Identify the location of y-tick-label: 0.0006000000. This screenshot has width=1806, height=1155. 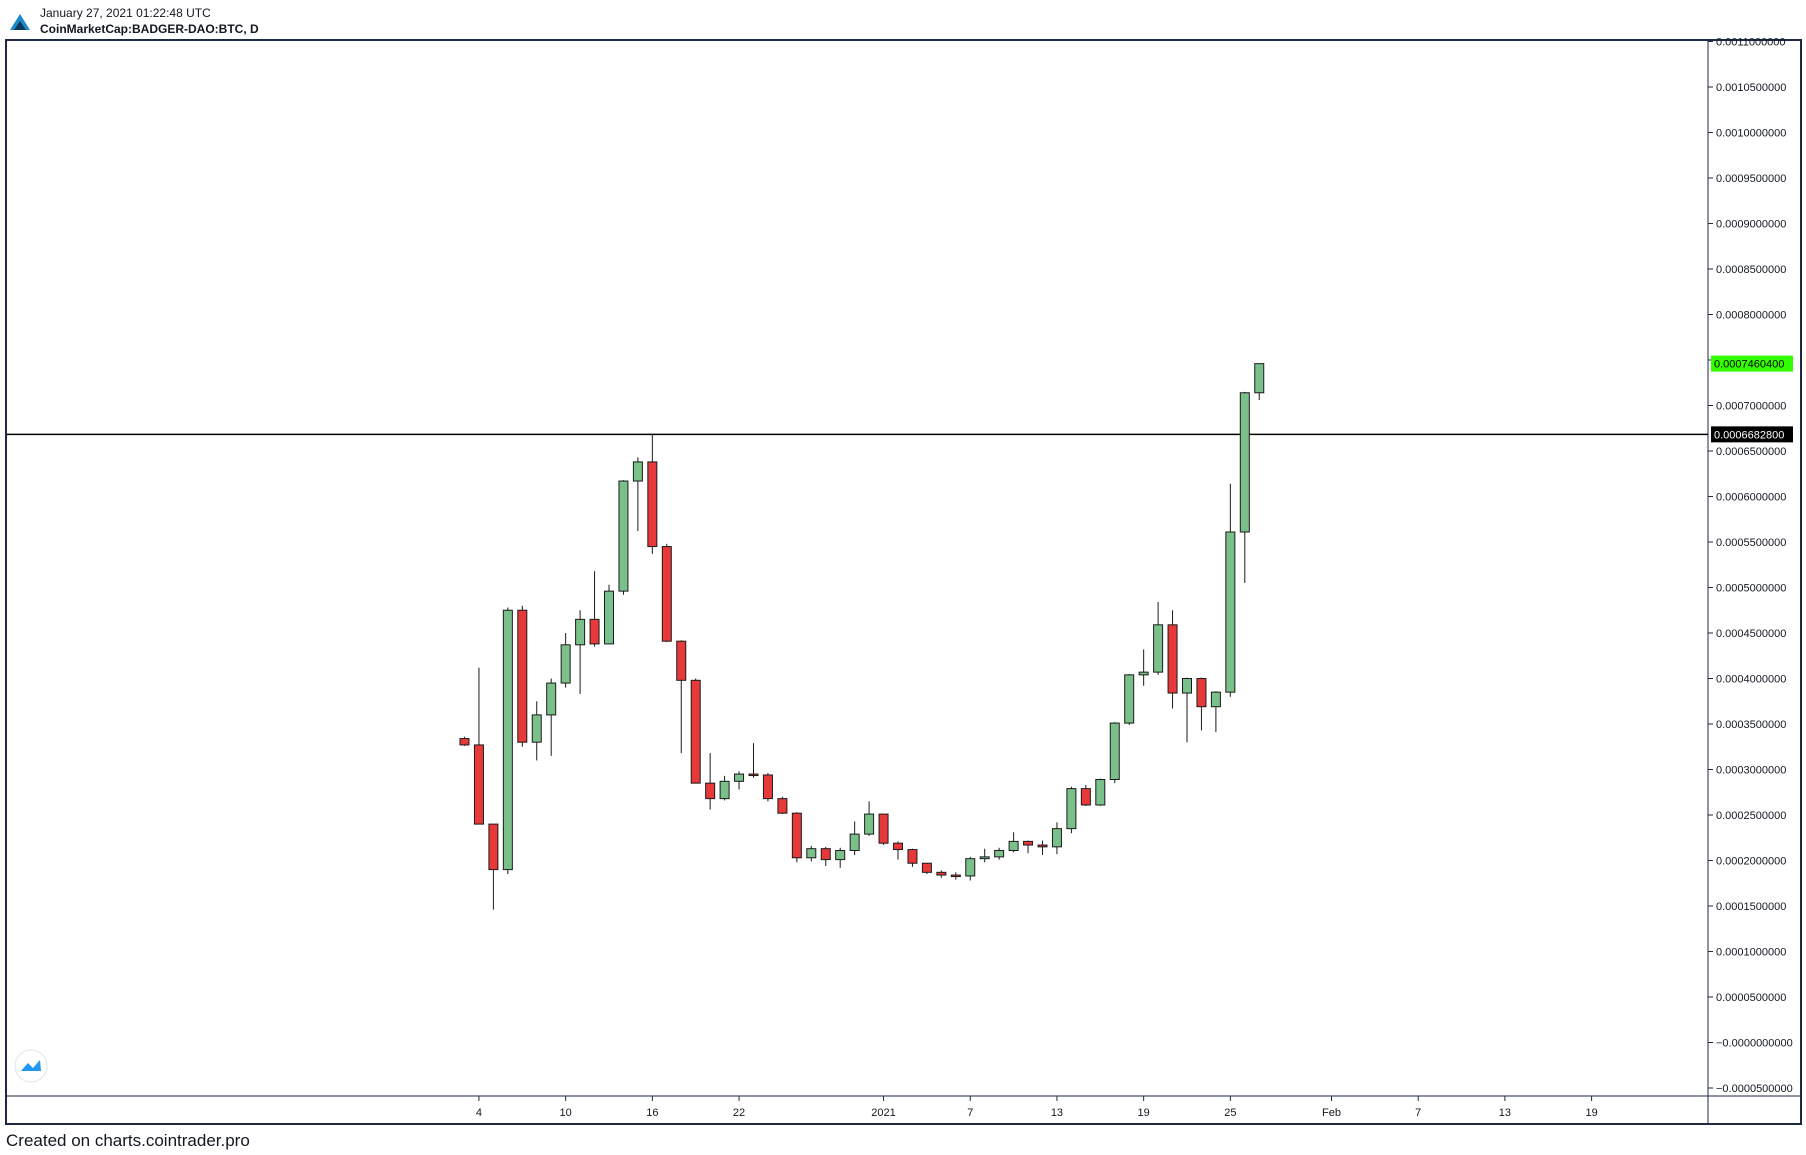
(1751, 498).